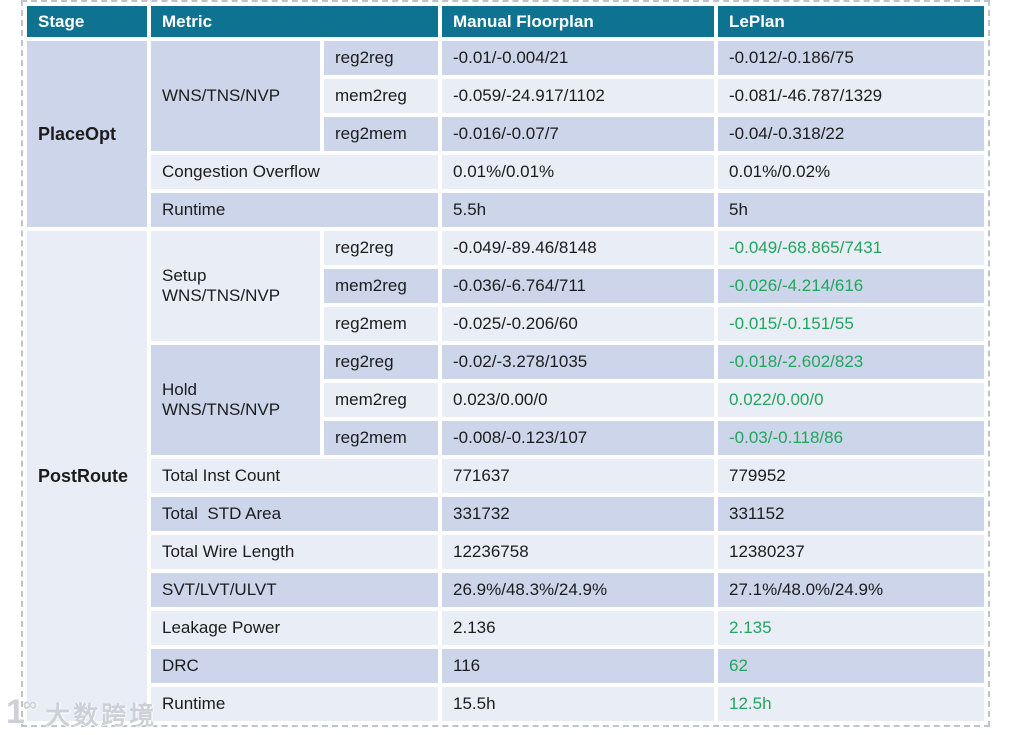 The image size is (1015, 735). I want to click on metric-group-cell: WNS/TNS/NVP, so click(235, 96).